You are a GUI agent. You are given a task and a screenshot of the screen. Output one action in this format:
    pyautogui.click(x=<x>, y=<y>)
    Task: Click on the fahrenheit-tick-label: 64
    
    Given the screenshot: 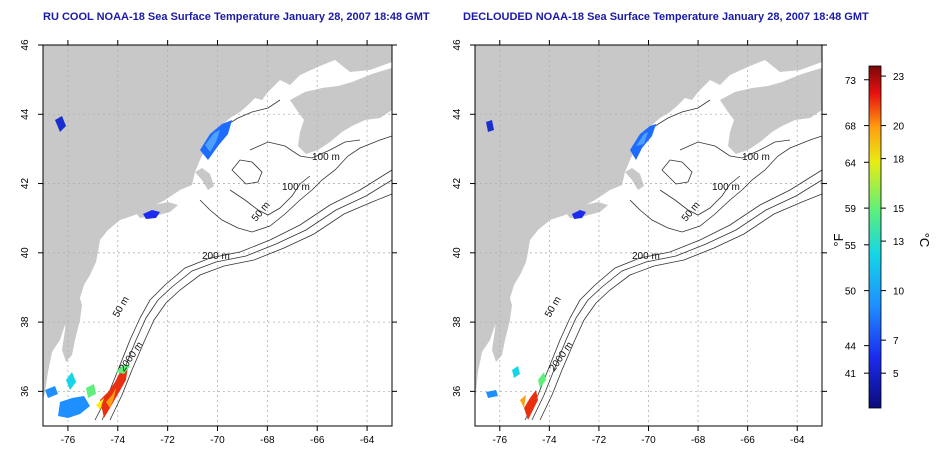 What is the action you would take?
    pyautogui.click(x=851, y=163)
    